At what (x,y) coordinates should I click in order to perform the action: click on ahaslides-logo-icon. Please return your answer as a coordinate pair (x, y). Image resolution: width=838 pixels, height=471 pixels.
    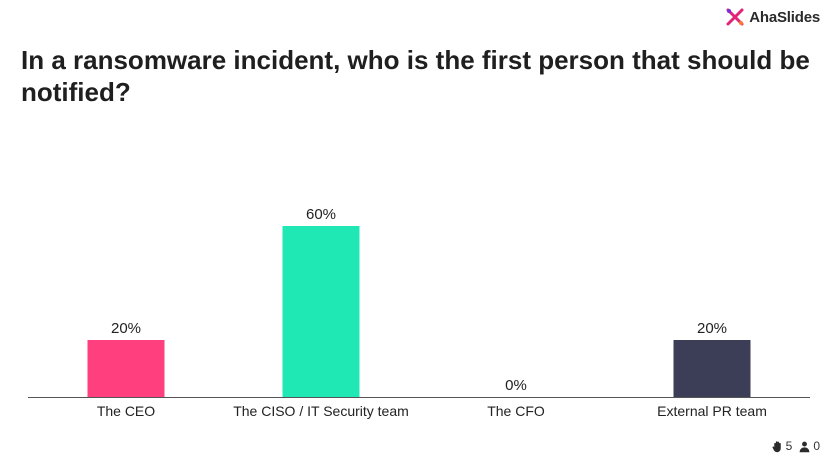
    Looking at the image, I should click on (735, 17).